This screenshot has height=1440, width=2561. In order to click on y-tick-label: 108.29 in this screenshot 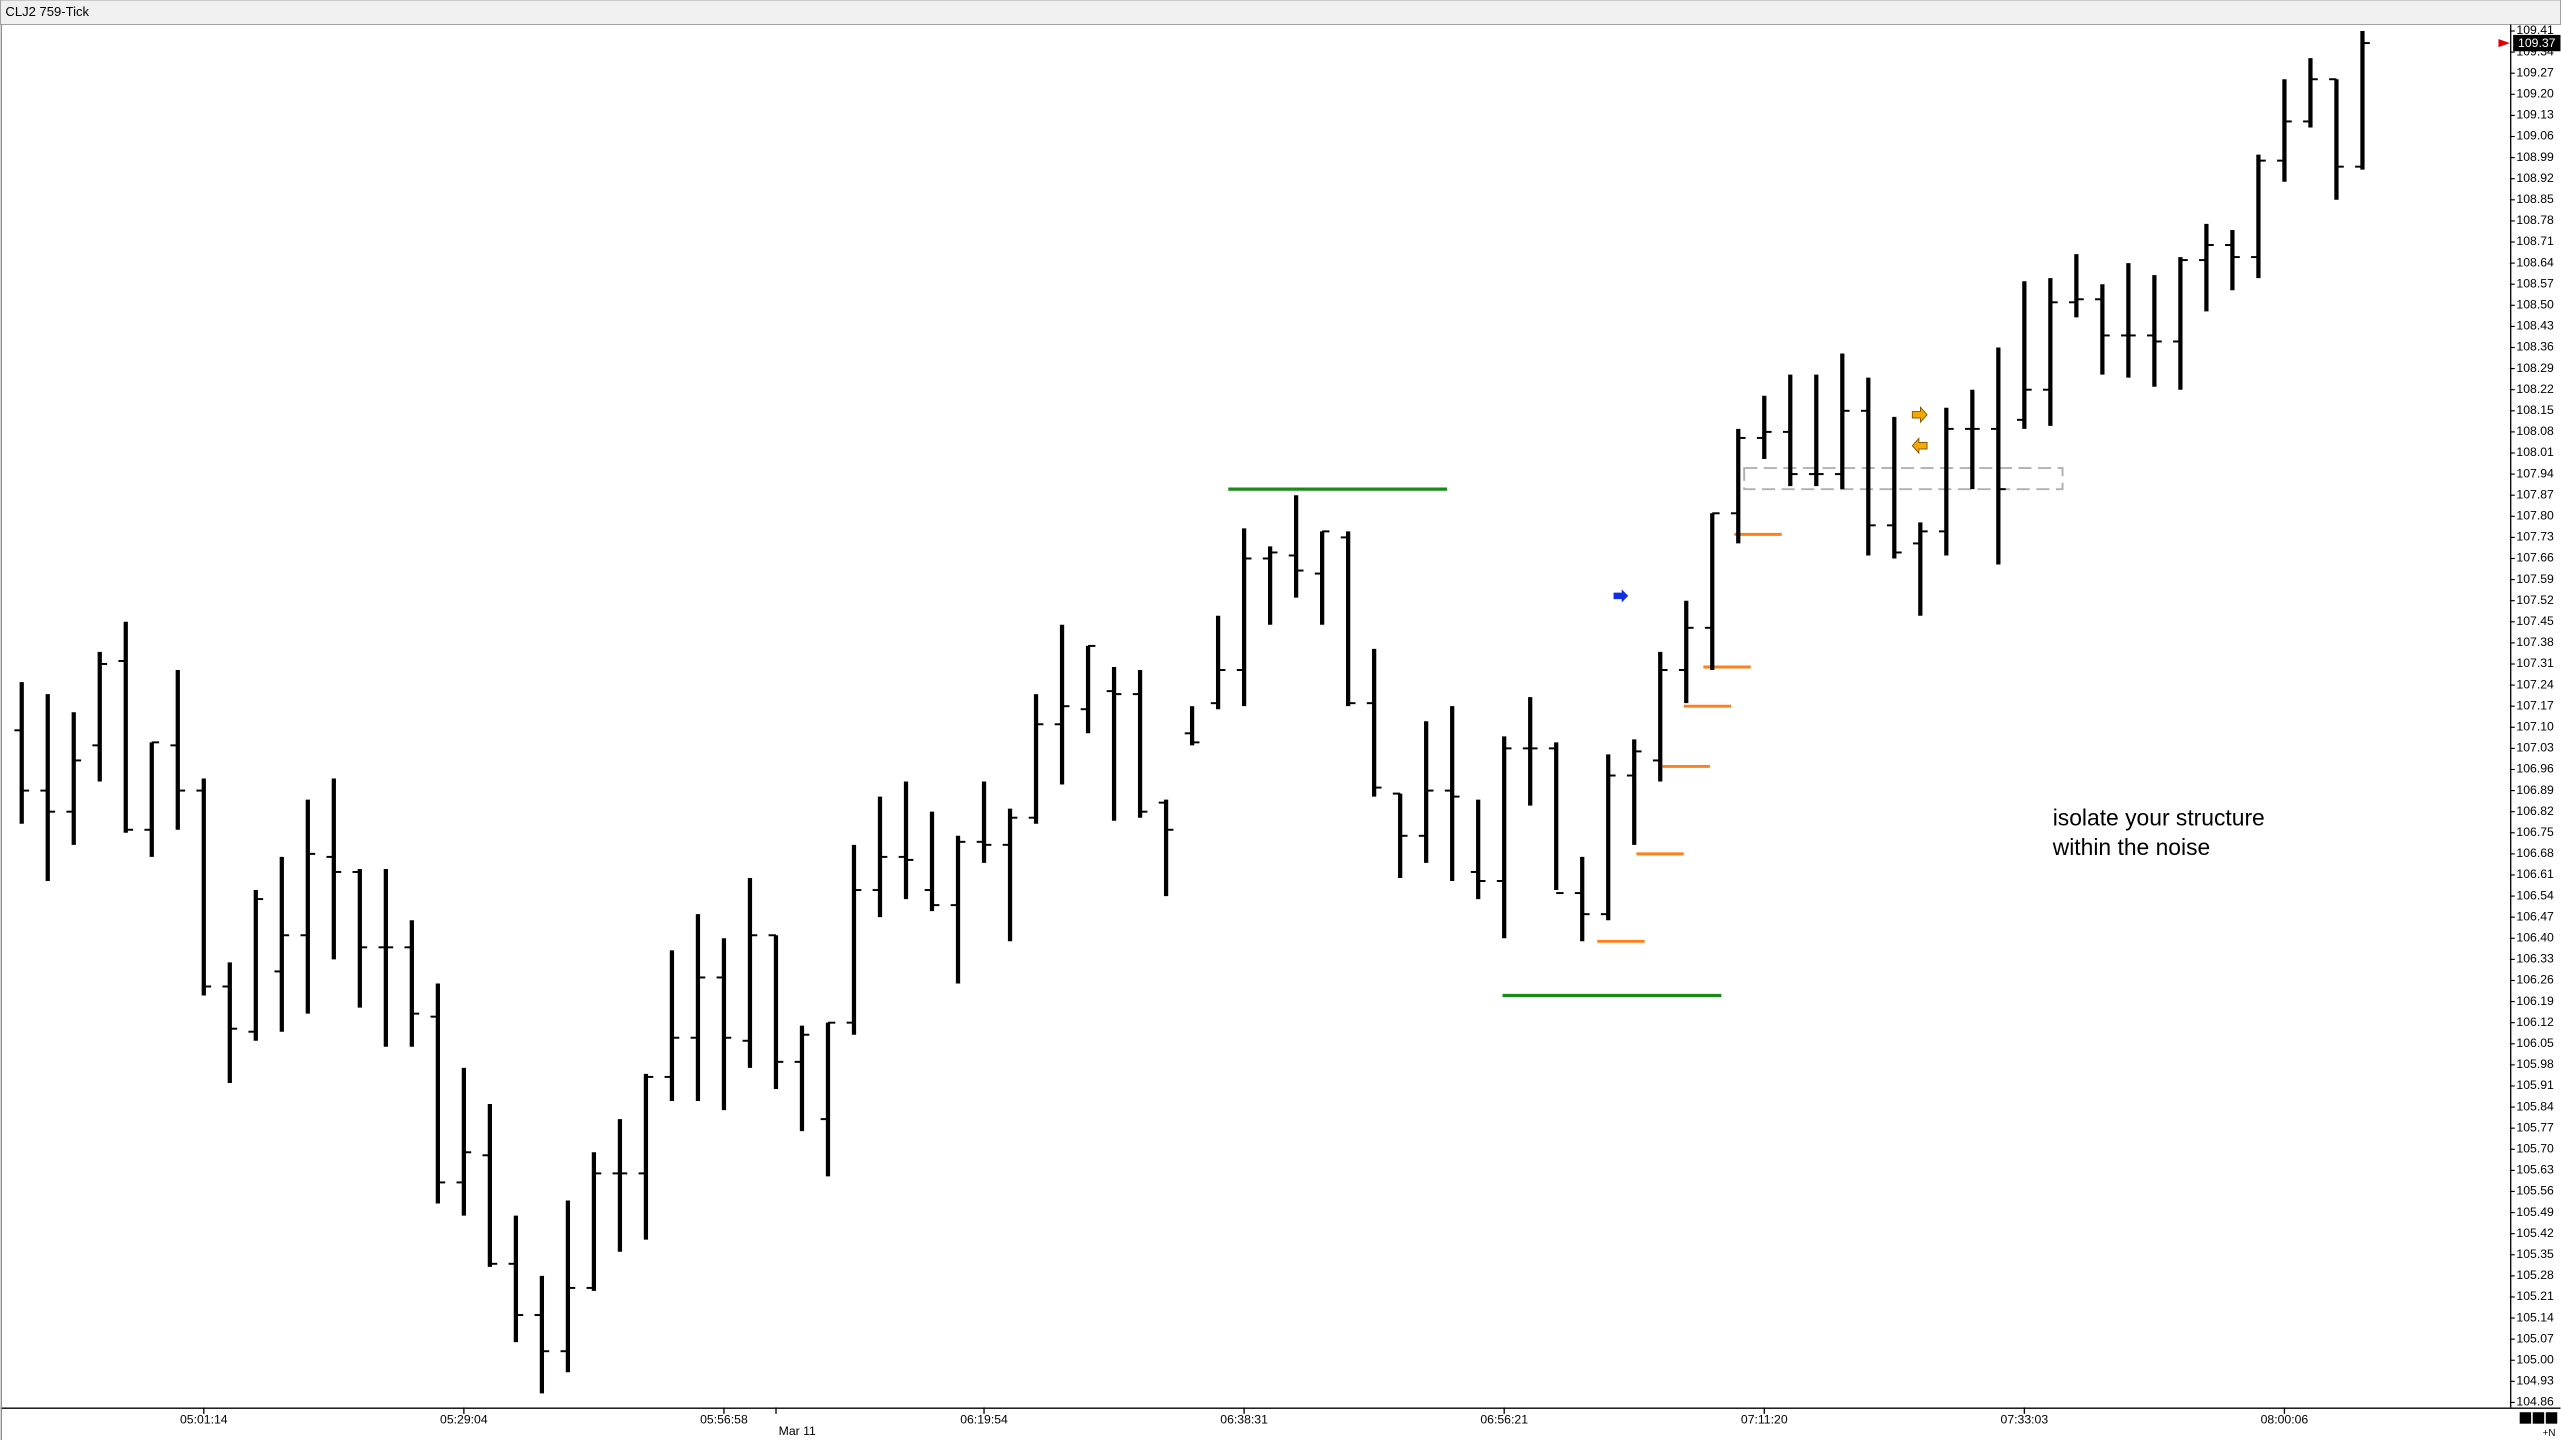, I will do `click(2535, 368)`.